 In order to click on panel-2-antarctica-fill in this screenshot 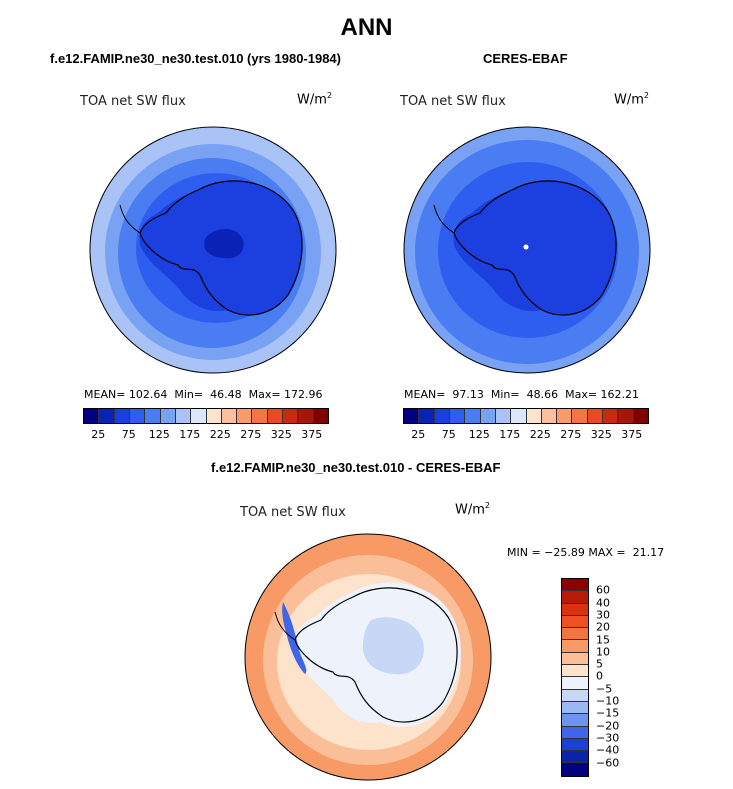, I will do `click(535, 247)`.